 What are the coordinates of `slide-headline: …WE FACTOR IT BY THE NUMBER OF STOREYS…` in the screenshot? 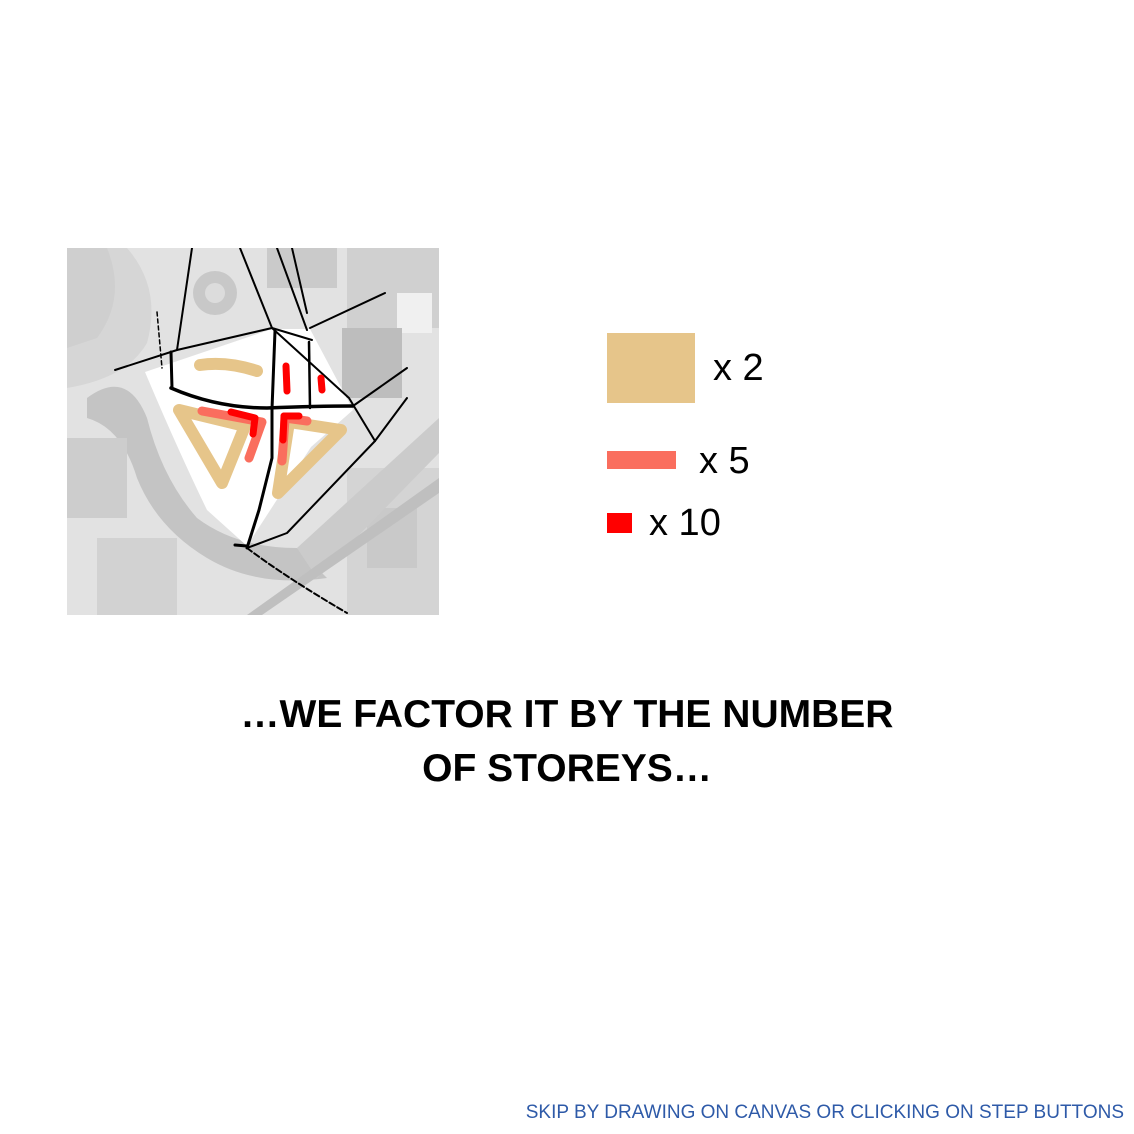 It's located at (567, 742).